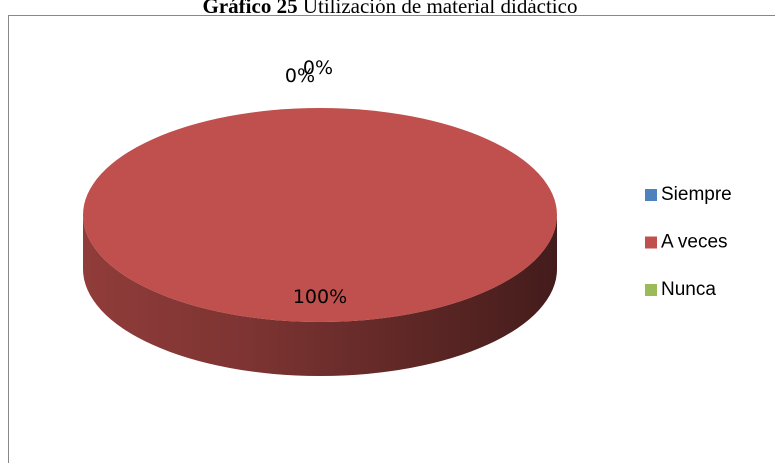 The height and width of the screenshot is (463, 775). Describe the element at coordinates (688, 289) in the screenshot. I see `legend-label: Nunca` at that location.